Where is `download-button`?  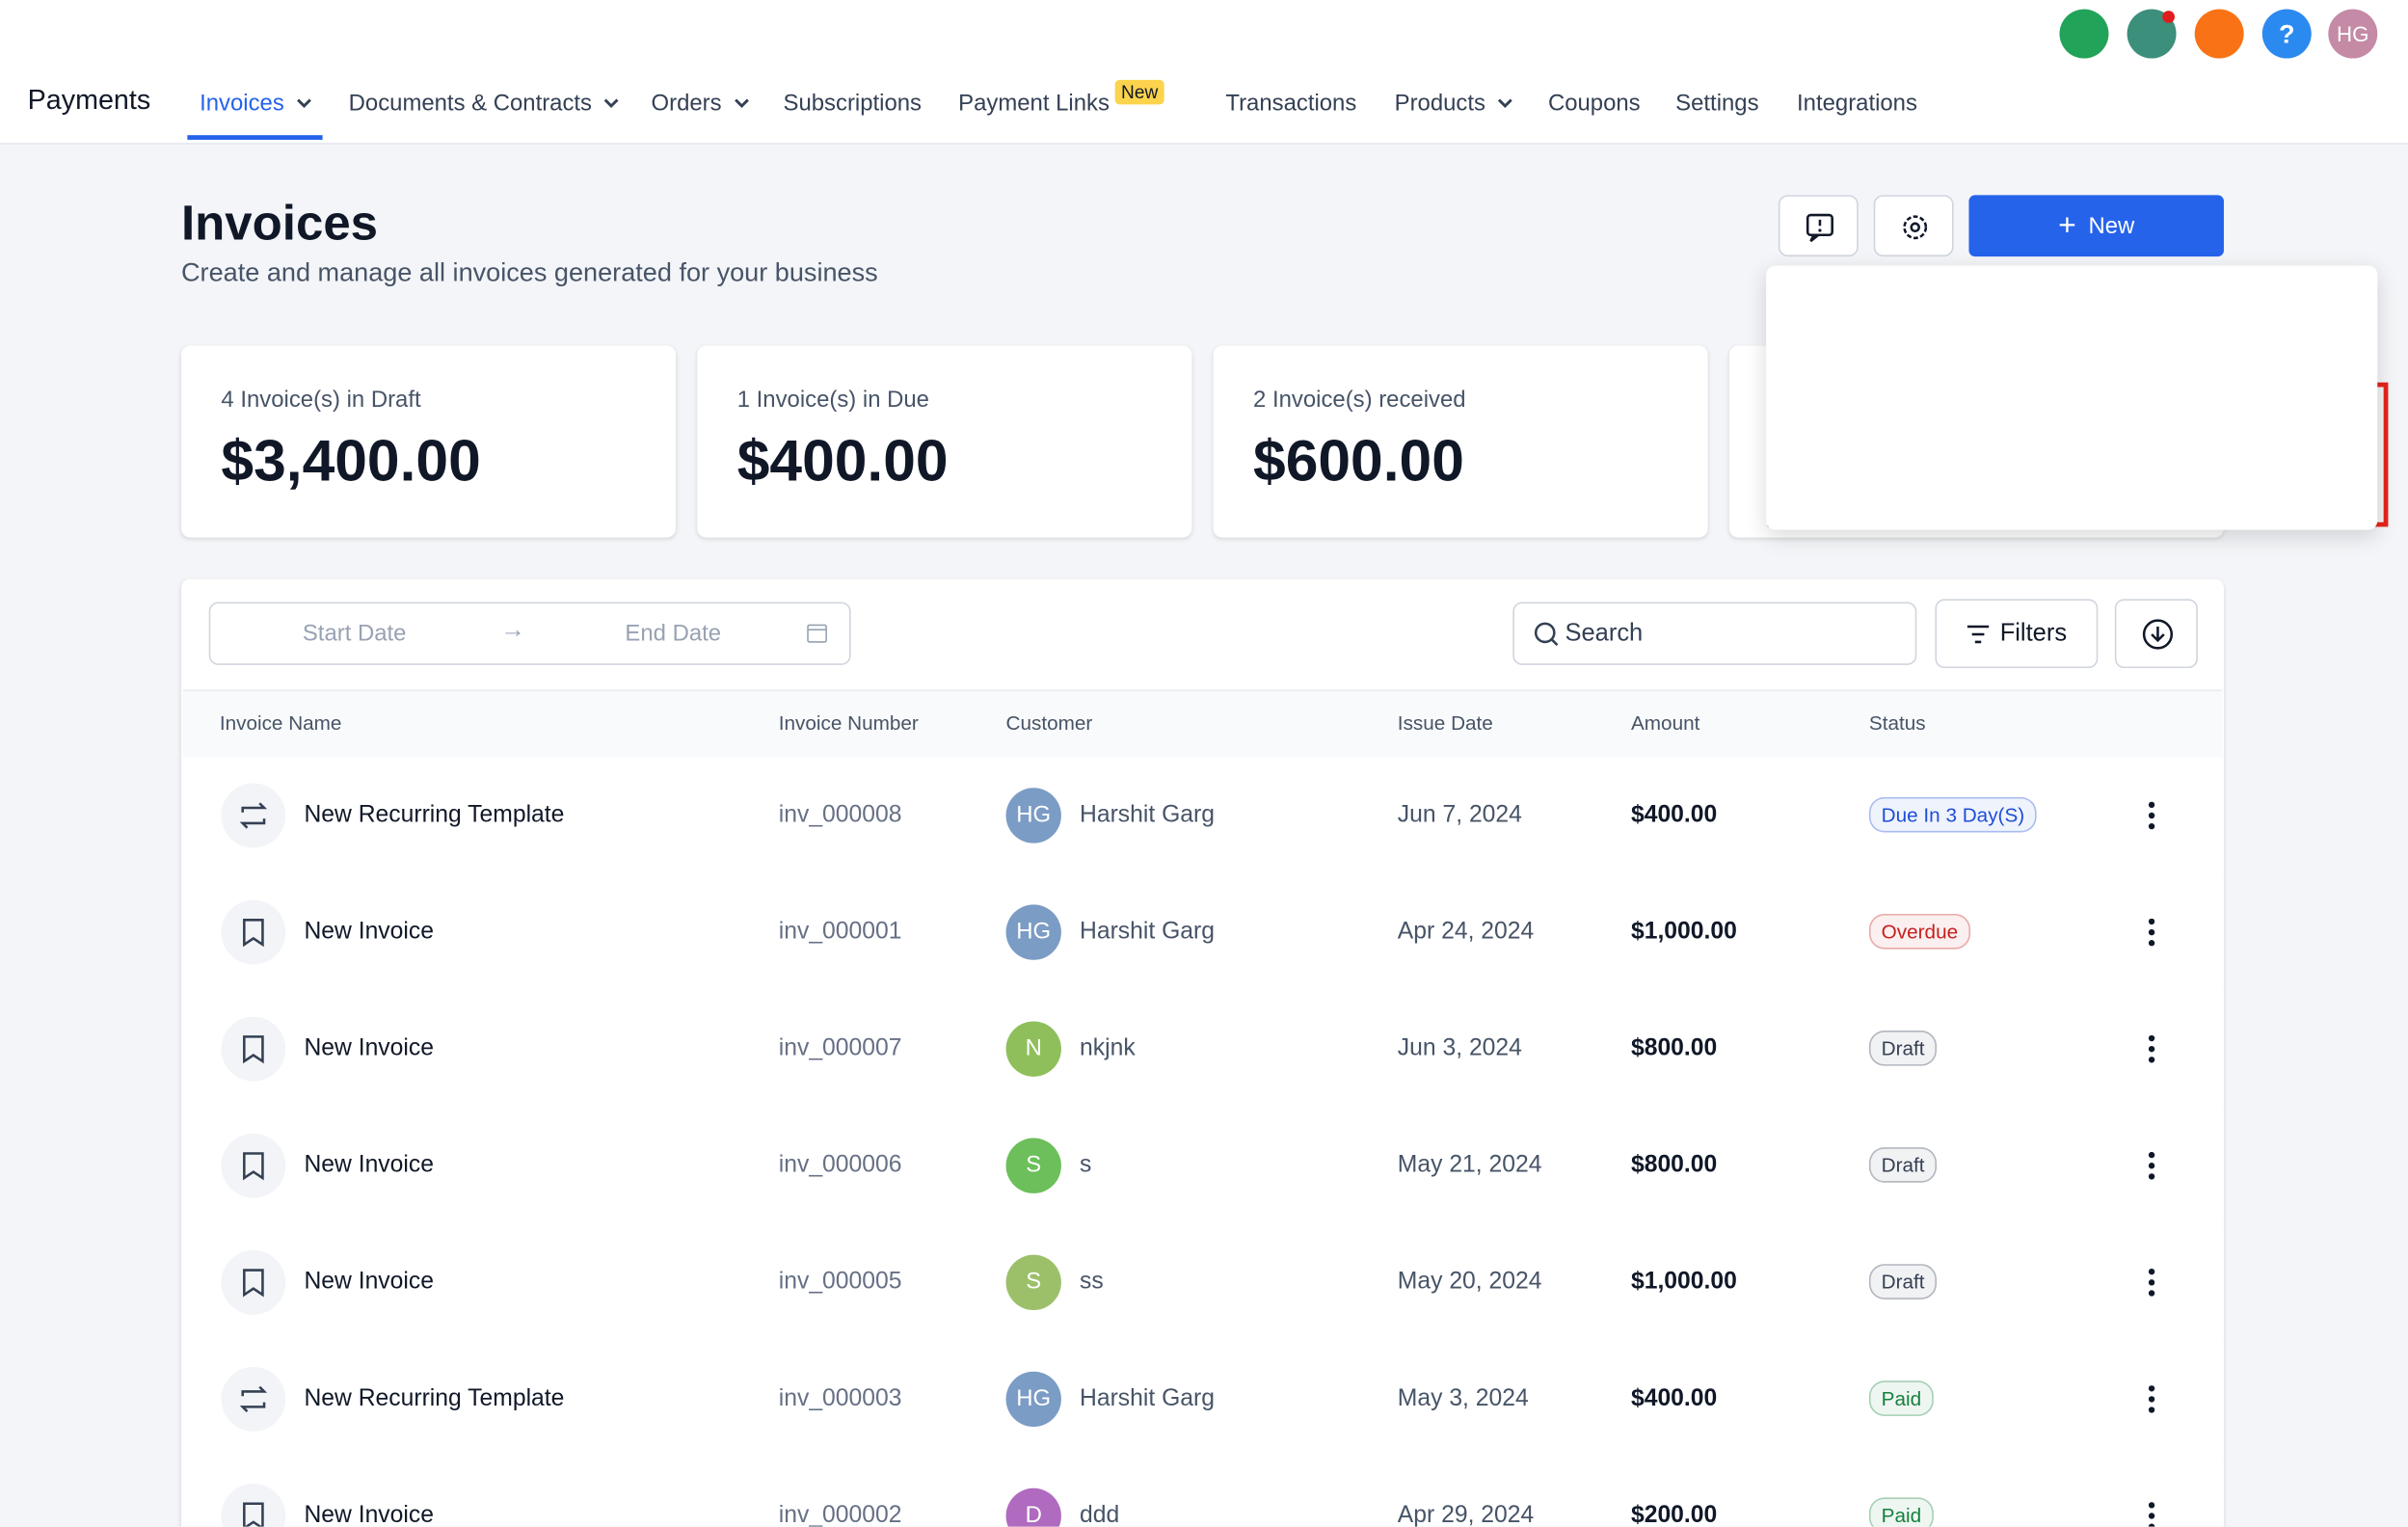 download-button is located at coordinates (2156, 634).